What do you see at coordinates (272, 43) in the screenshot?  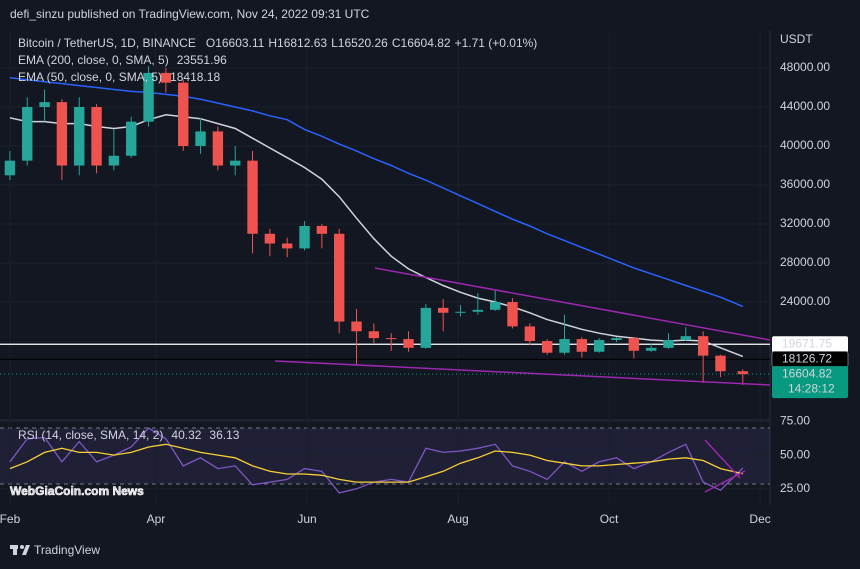 I see `legend-text: H` at bounding box center [272, 43].